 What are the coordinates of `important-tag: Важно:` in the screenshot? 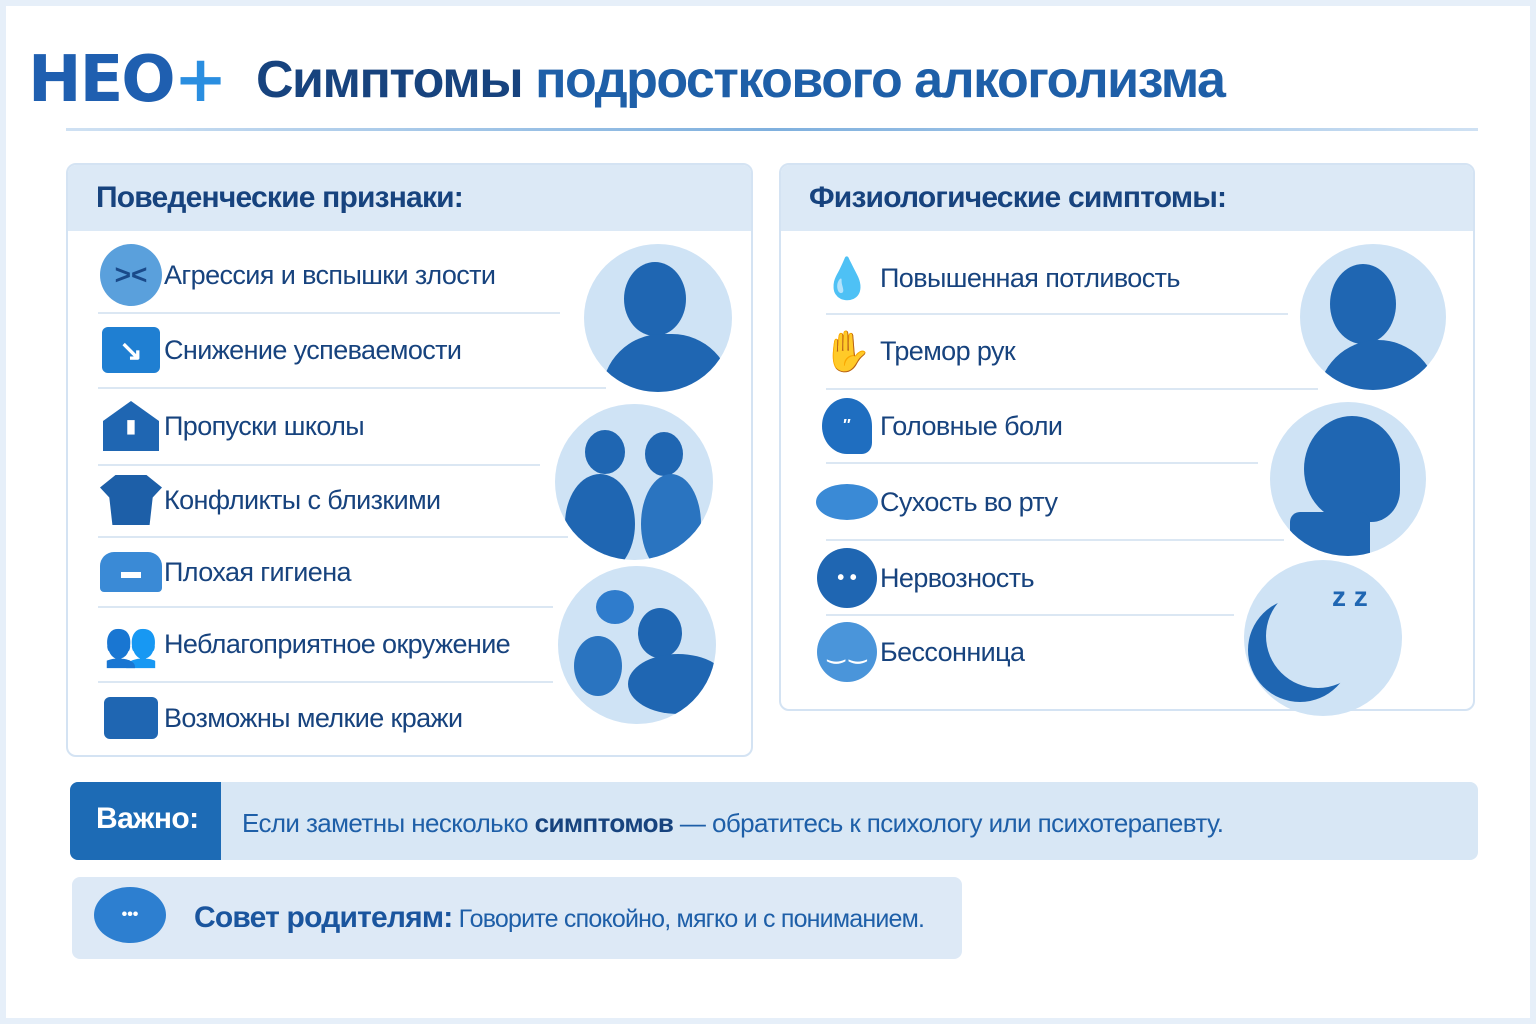 It's located at (145, 821).